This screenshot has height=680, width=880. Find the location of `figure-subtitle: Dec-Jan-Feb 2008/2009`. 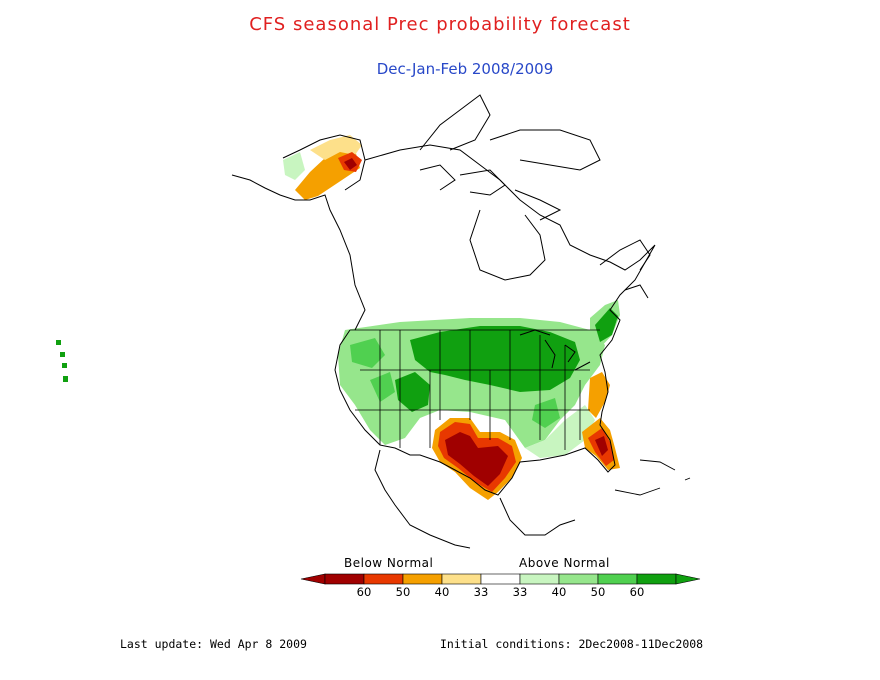

figure-subtitle: Dec-Jan-Feb 2008/2009 is located at coordinates (465, 69).